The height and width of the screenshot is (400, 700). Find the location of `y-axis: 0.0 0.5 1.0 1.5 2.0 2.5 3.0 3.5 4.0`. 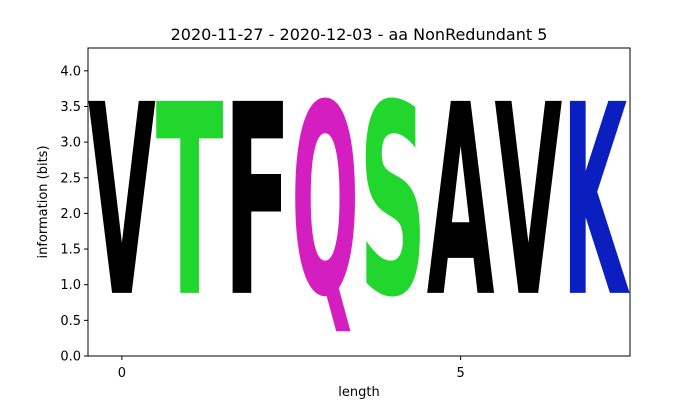

y-axis: 0.0 0.5 1.0 1.5 2.0 2.5 3.0 3.5 4.0 is located at coordinates (74, 214).